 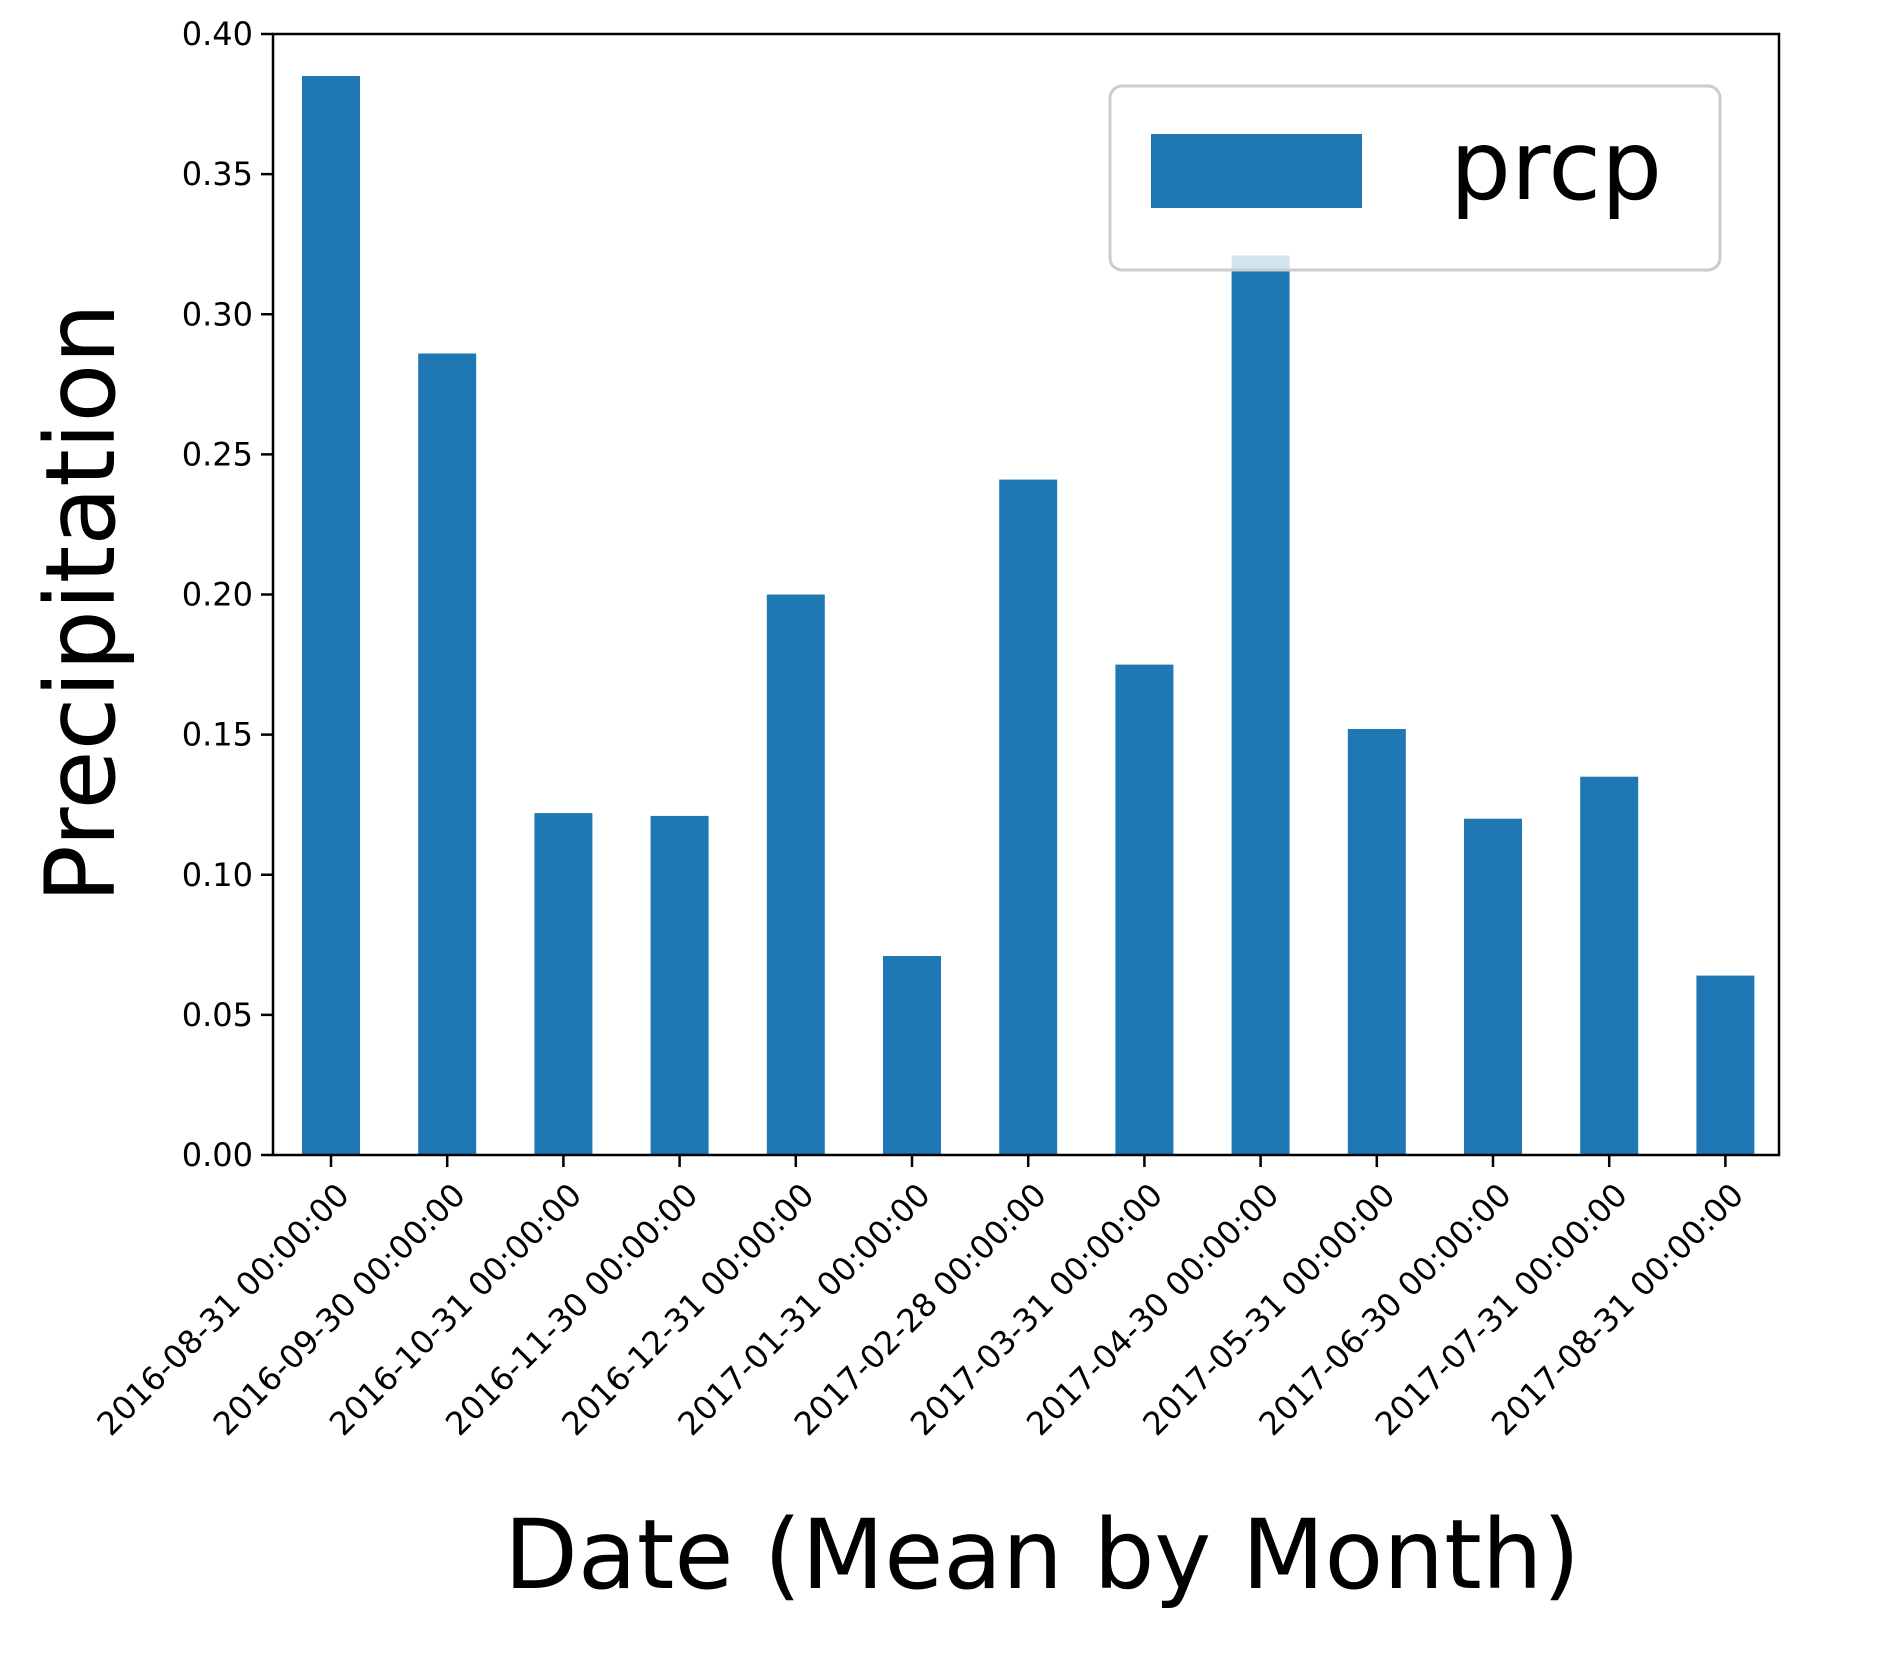 I want to click on y-tick-label: 0.40, so click(x=217, y=34).